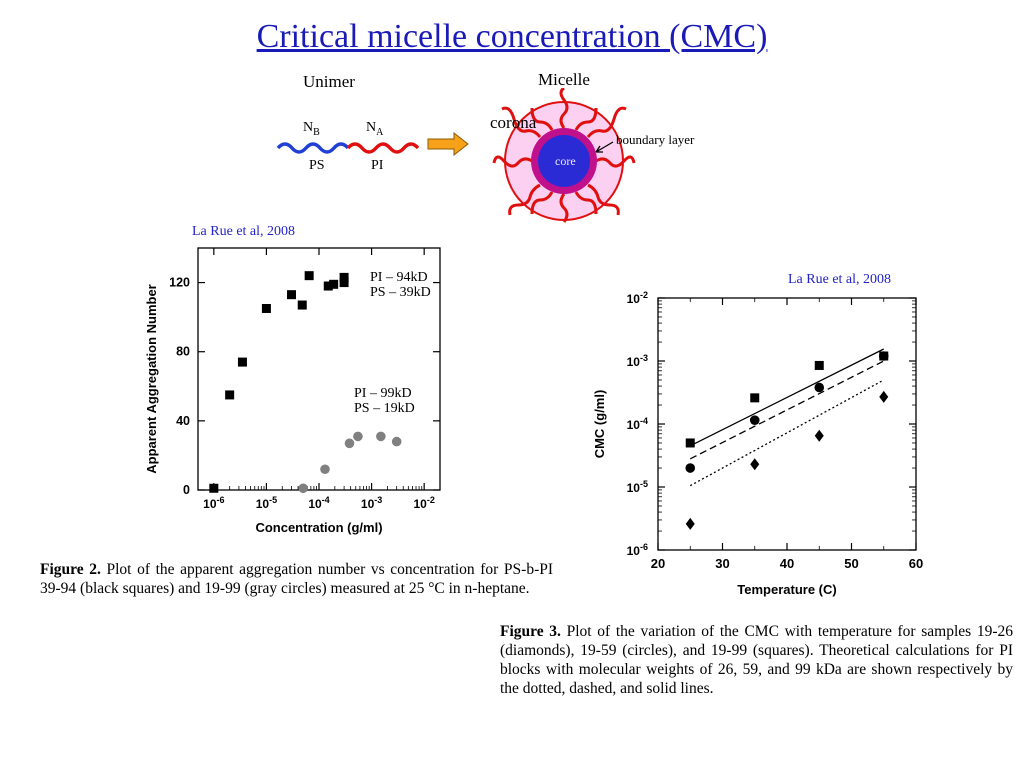  I want to click on legend-black-squares: PI – 94kD PS – 39kD, so click(400, 285).